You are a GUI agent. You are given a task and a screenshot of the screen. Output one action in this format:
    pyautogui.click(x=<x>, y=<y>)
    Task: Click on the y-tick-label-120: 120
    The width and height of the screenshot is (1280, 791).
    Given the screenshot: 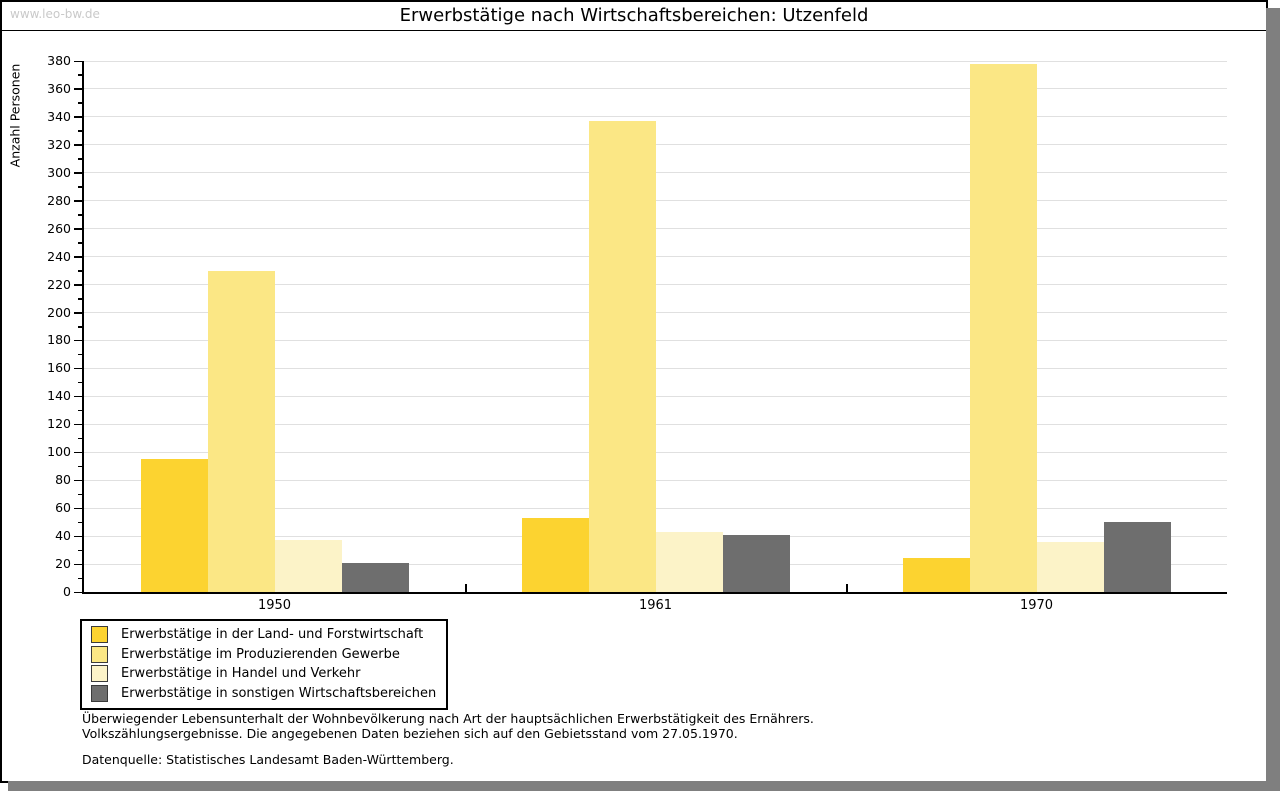 What is the action you would take?
    pyautogui.click(x=59, y=424)
    